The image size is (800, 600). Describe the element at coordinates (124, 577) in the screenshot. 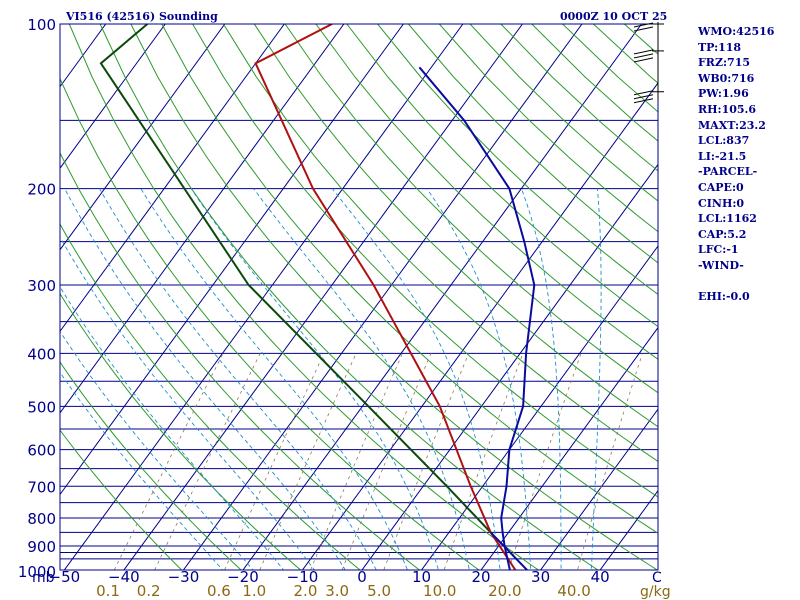

I see `temperature-tick-label: −40` at that location.